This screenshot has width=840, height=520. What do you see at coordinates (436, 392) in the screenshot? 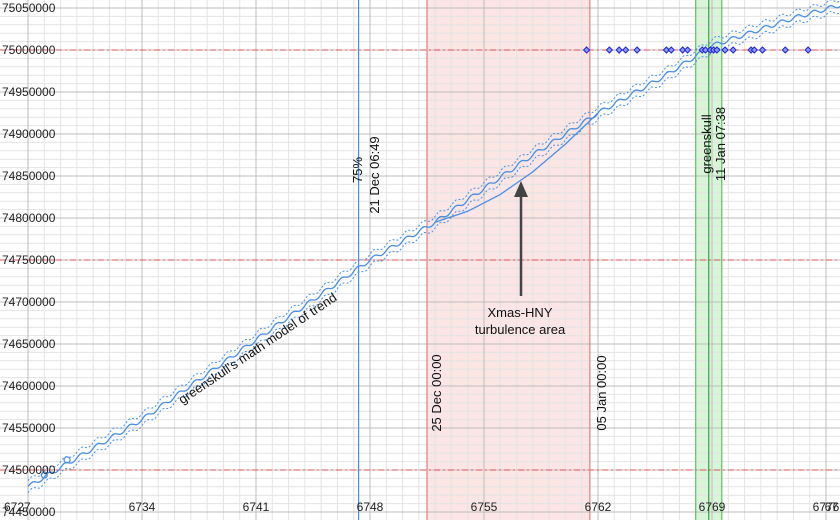
I see `xmas-start-label: 25 Dec 00:00` at bounding box center [436, 392].